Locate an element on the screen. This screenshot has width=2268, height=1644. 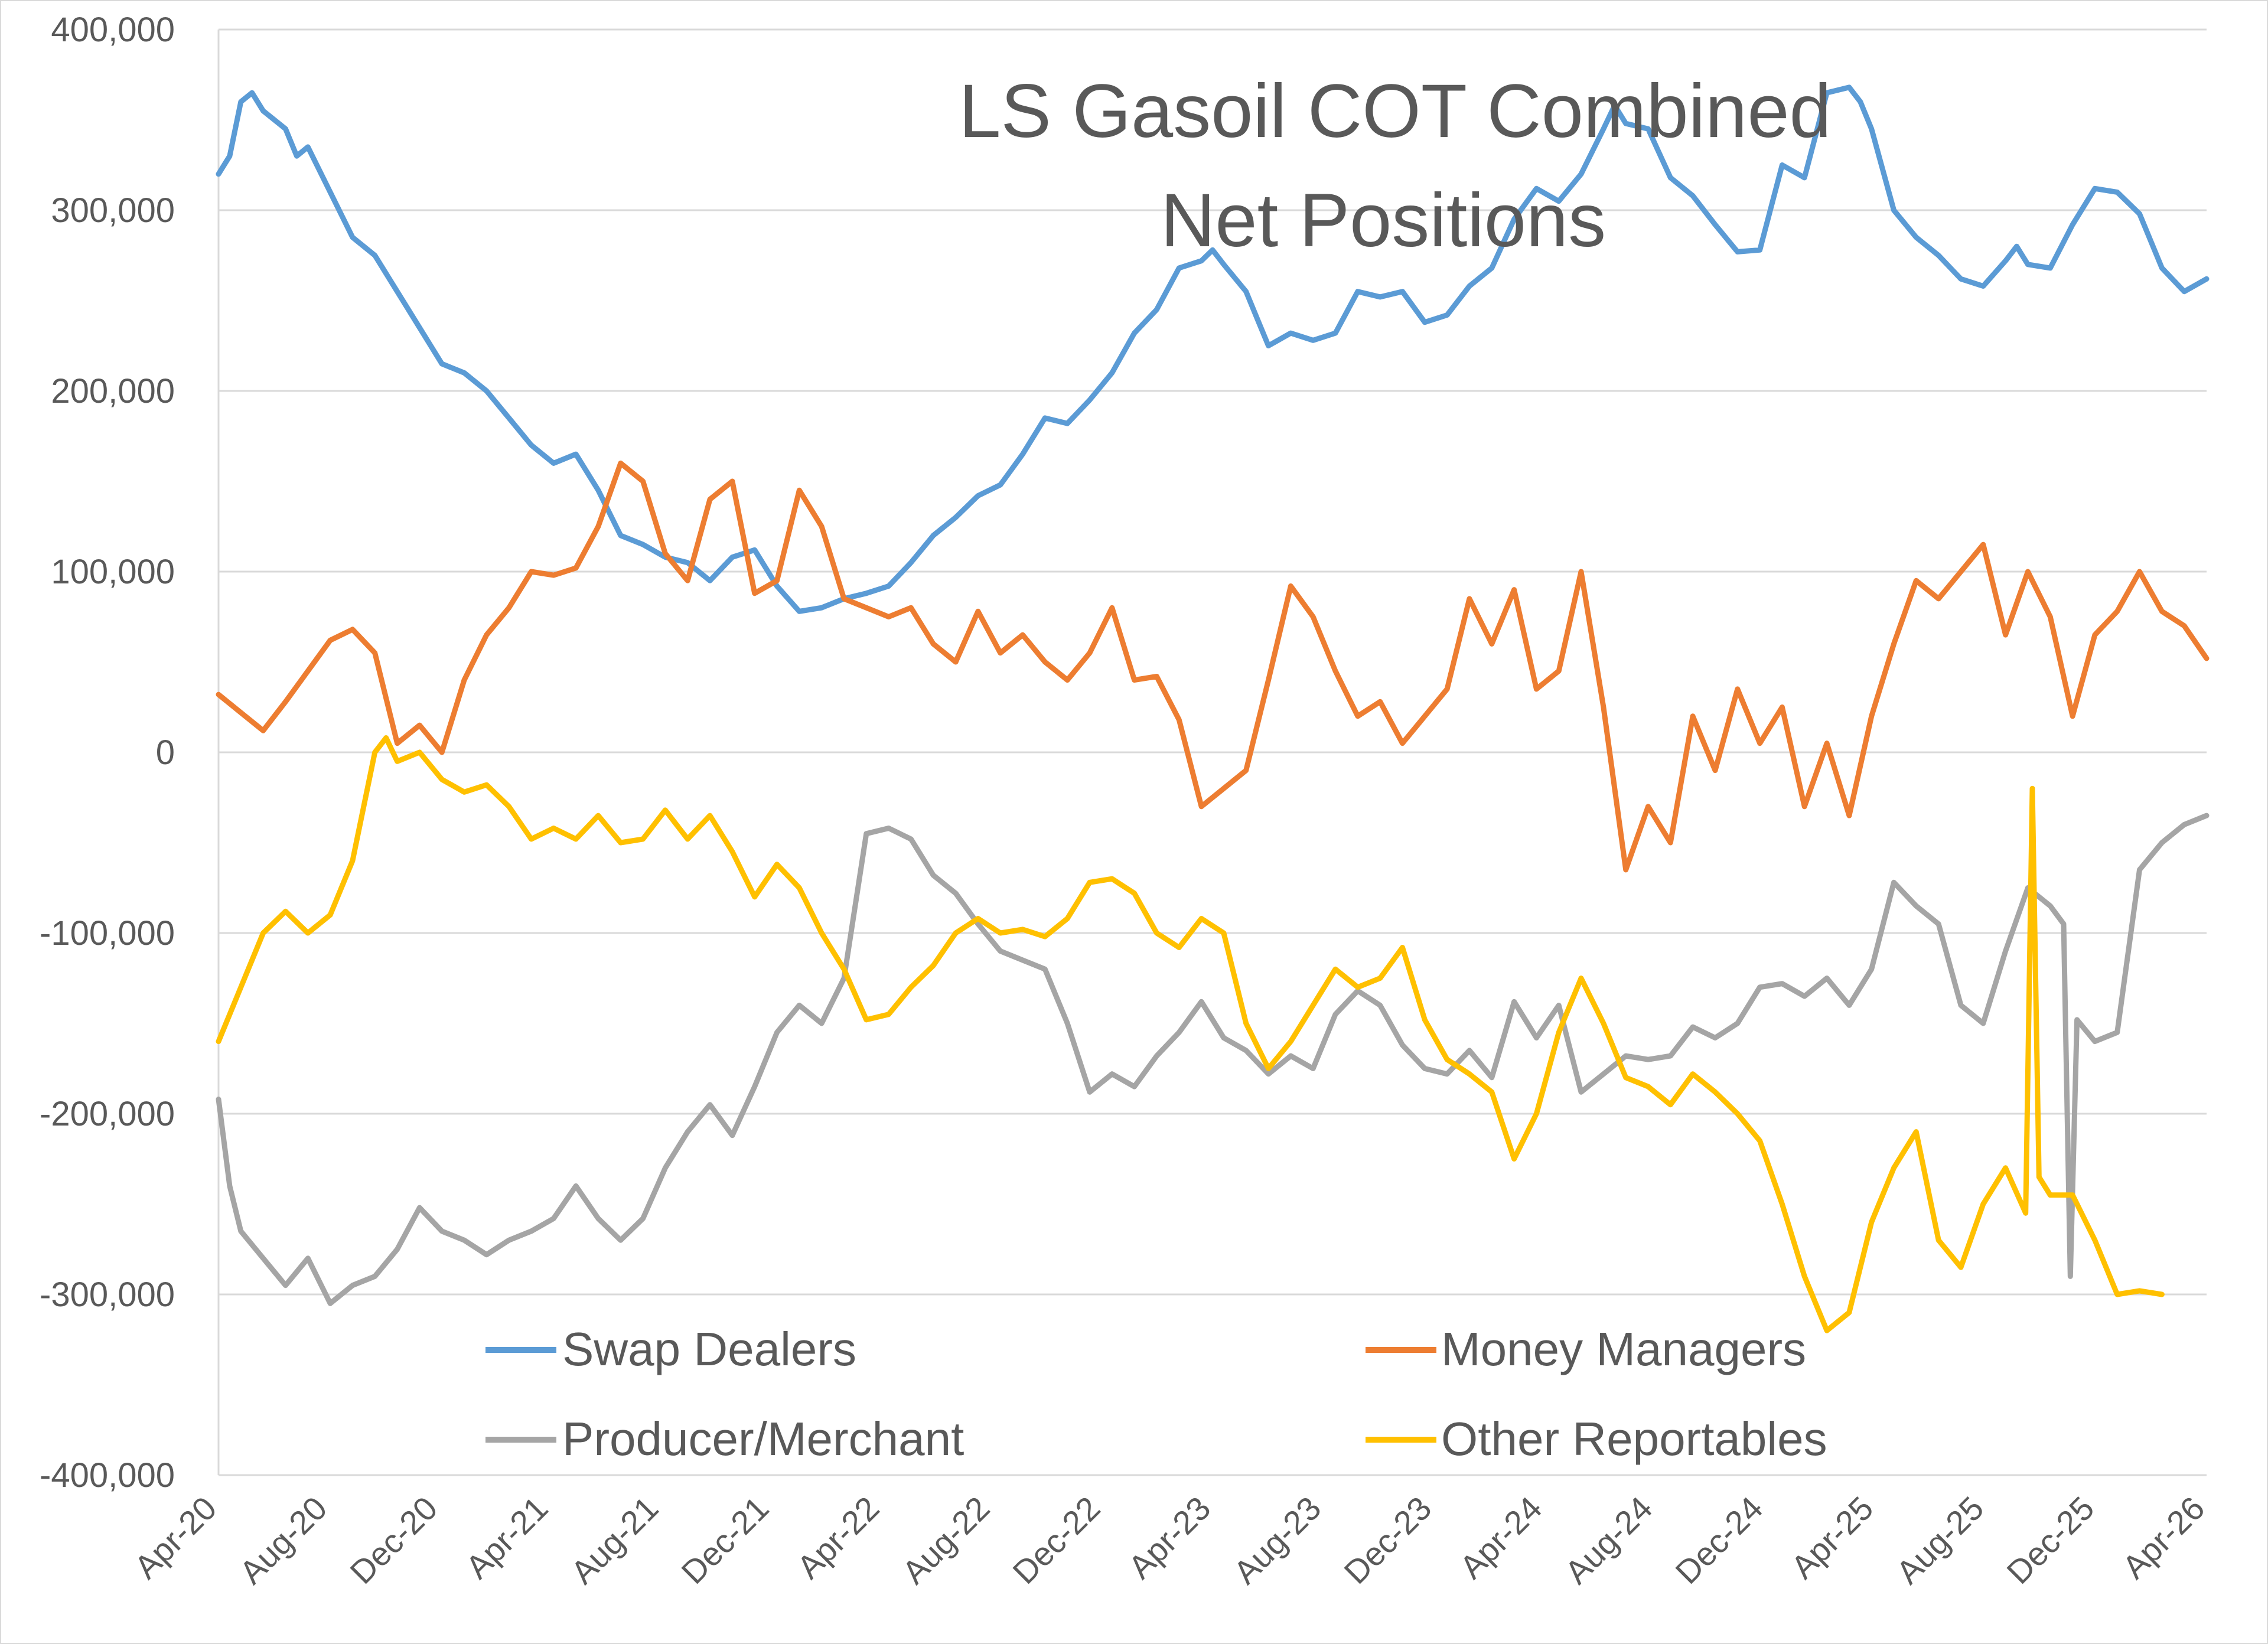
y-tick-label: 100,000 is located at coordinates (113, 572).